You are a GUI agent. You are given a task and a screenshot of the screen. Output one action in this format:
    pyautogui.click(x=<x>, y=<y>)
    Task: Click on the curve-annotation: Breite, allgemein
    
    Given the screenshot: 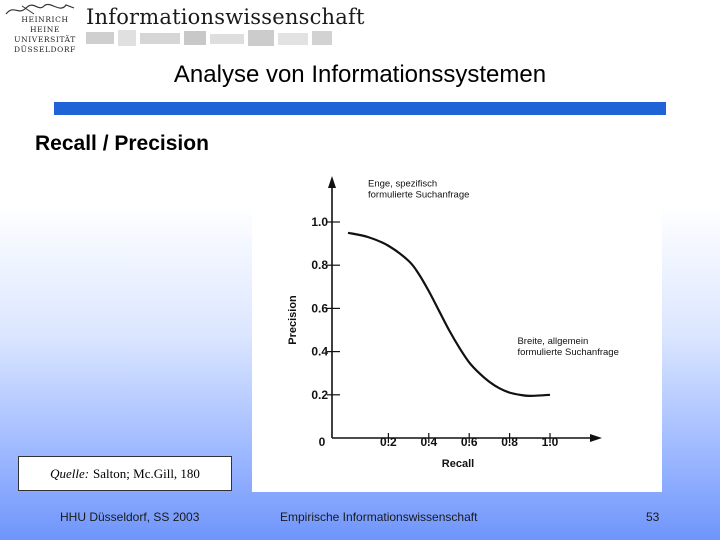 What is the action you would take?
    pyautogui.click(x=552, y=341)
    